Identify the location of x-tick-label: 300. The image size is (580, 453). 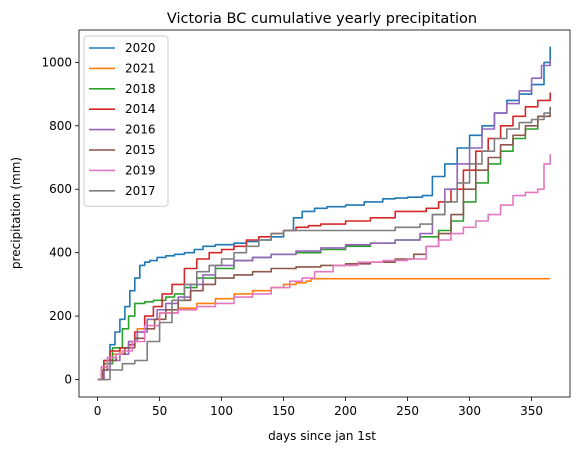
(469, 411).